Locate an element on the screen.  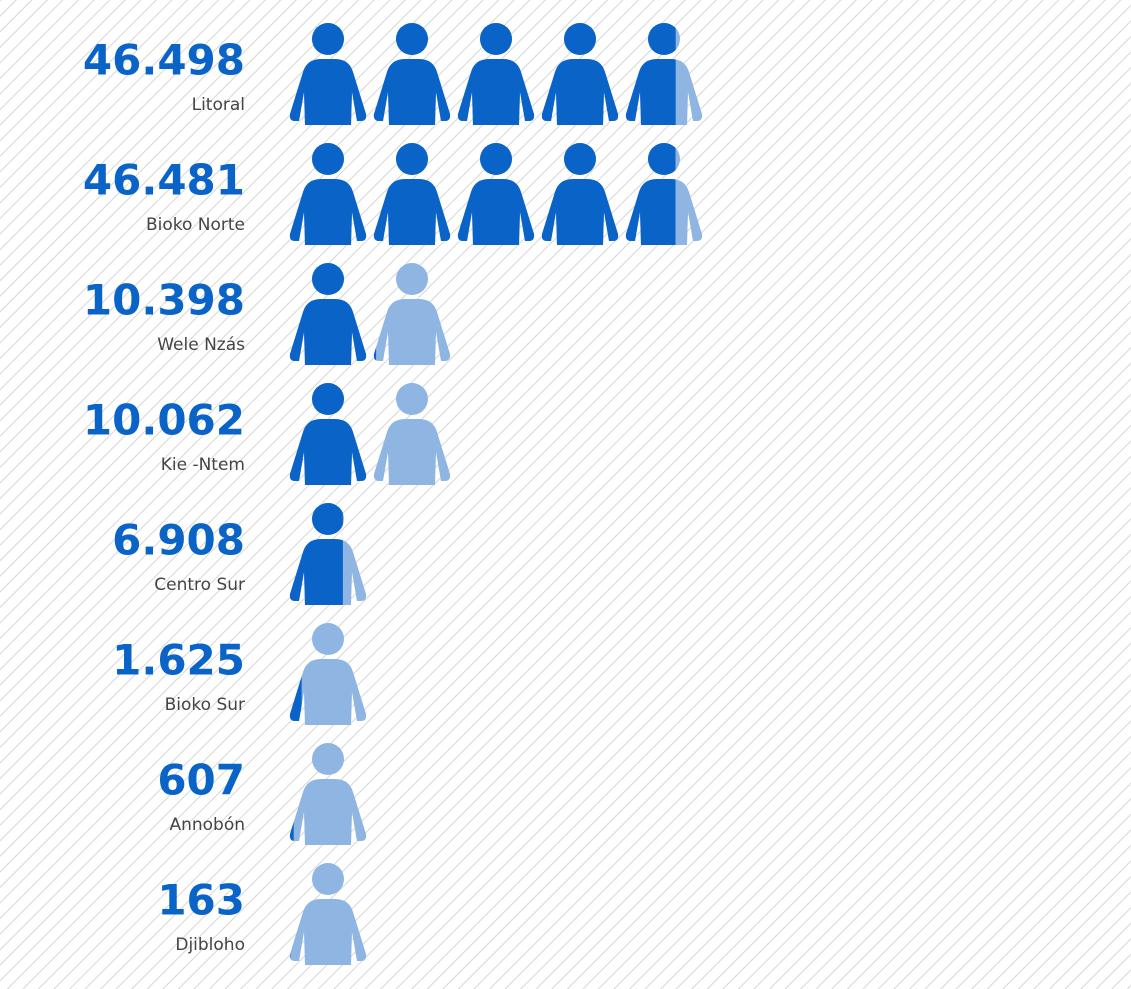
category-label: Annobón is located at coordinates (207, 825).